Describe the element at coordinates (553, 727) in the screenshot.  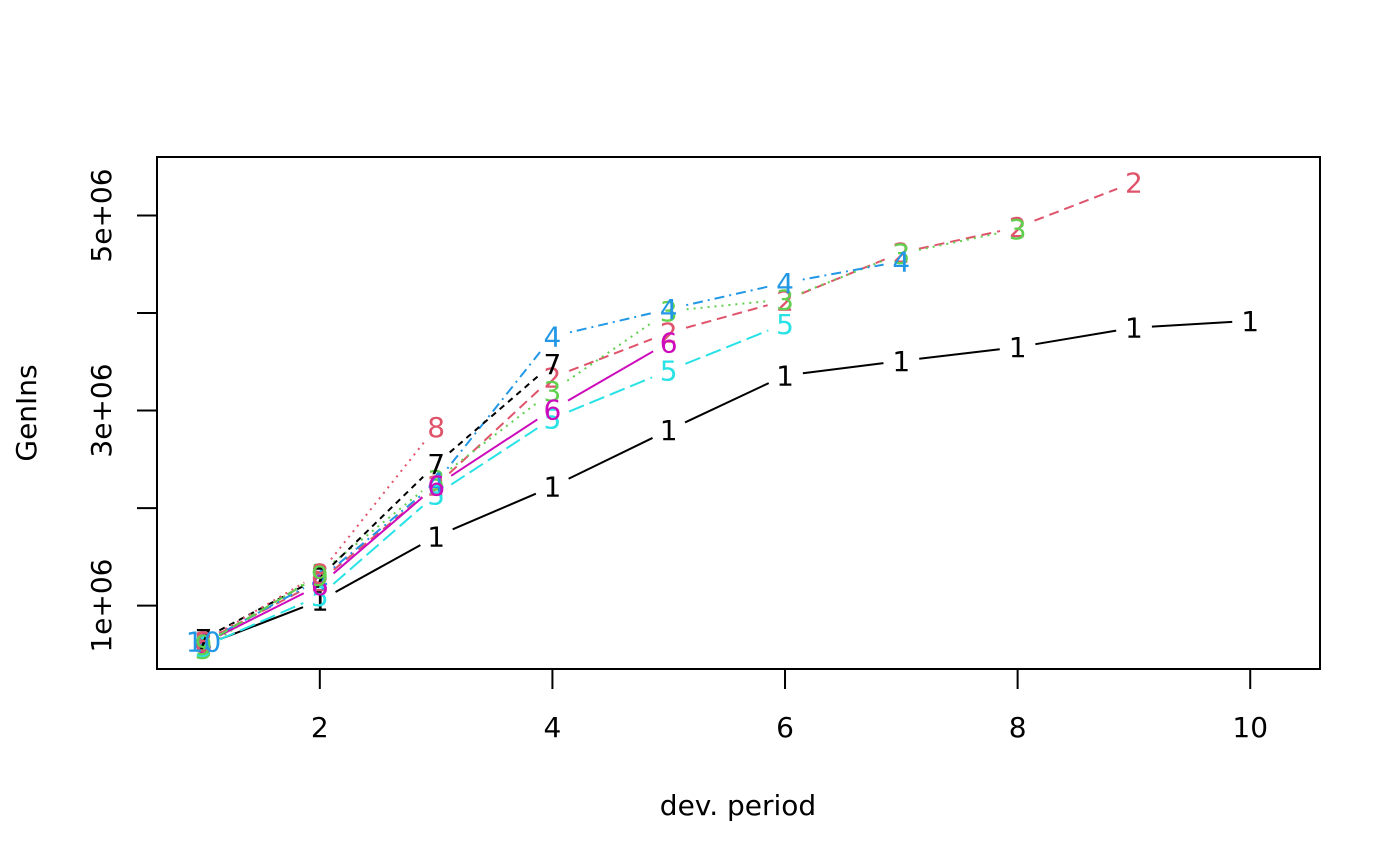
I see `x-tick-label: 4` at that location.